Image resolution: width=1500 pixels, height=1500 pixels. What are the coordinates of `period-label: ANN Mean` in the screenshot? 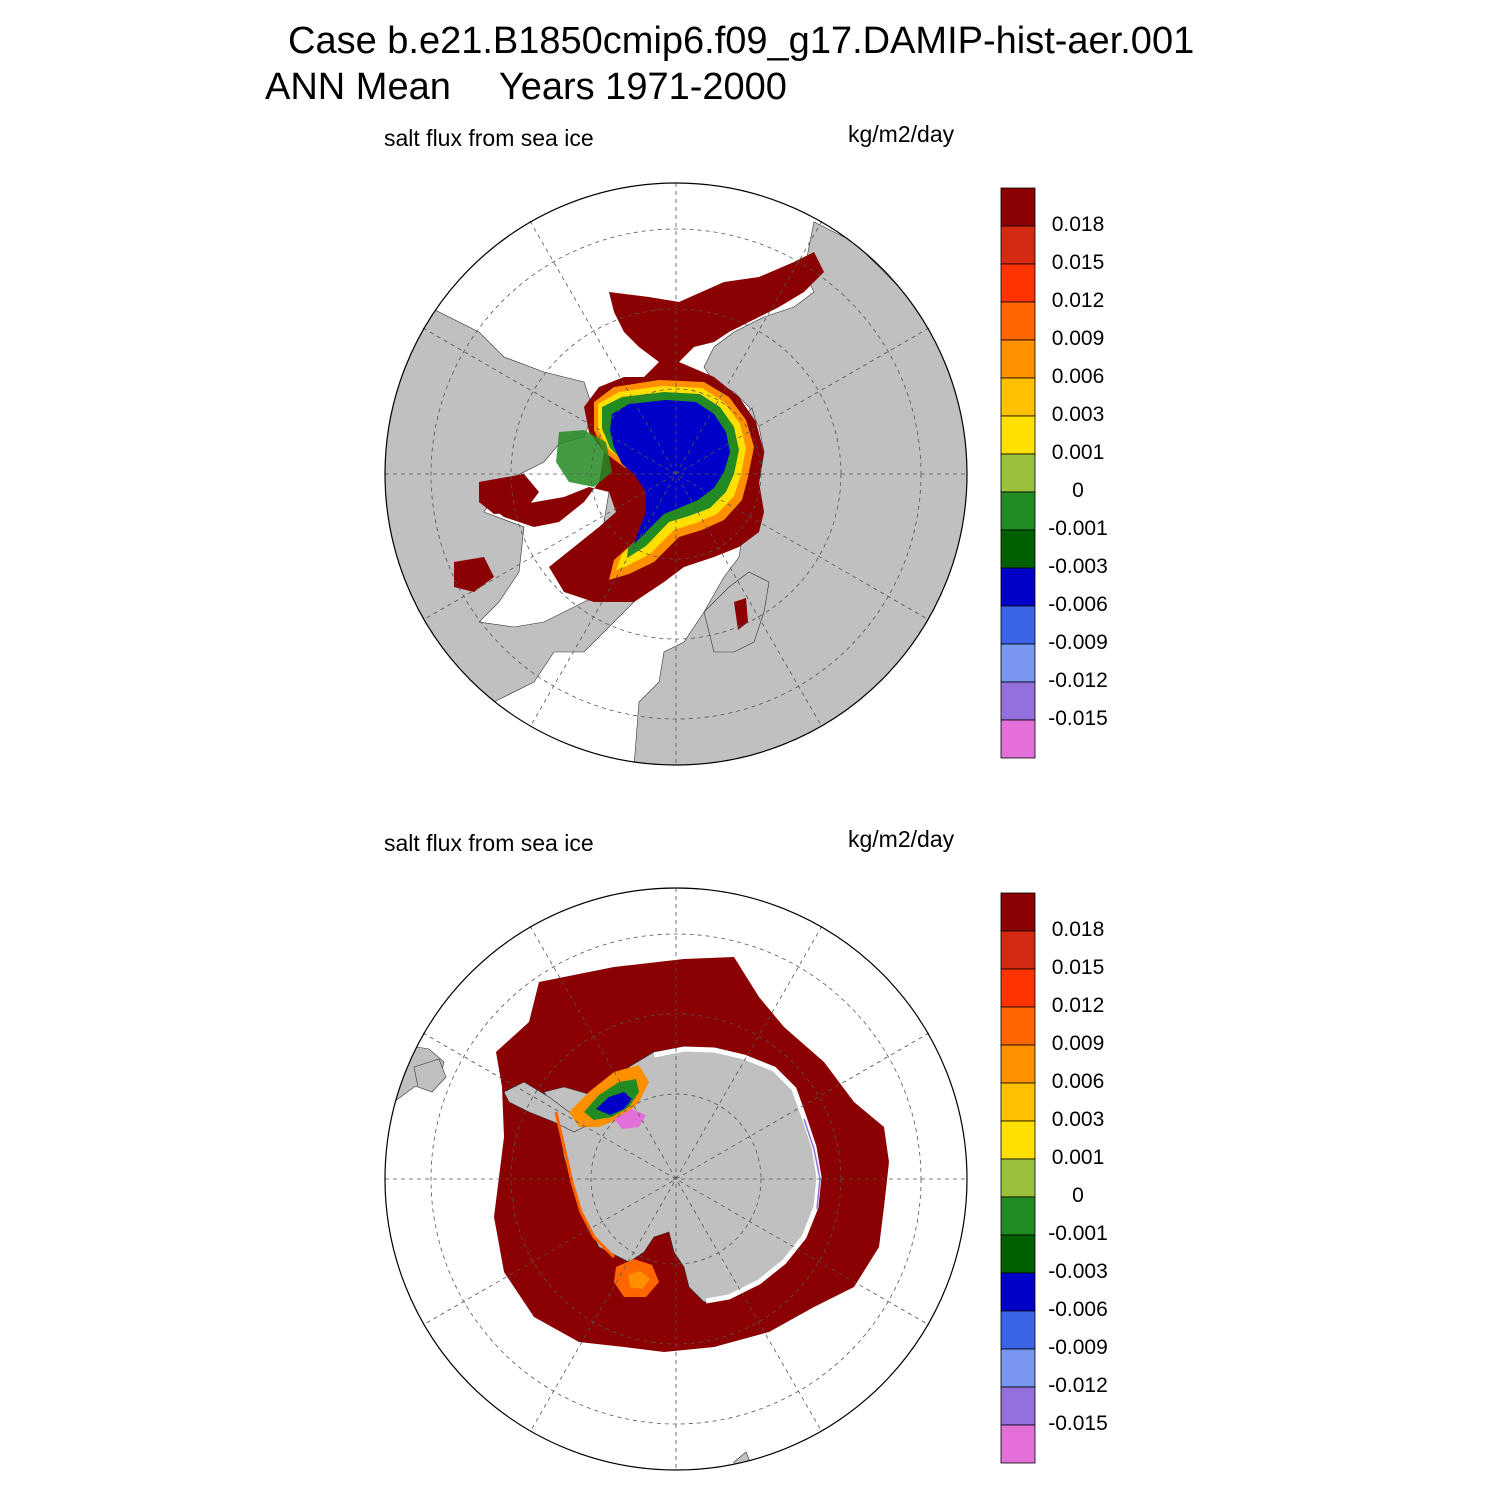 It's located at (358, 87).